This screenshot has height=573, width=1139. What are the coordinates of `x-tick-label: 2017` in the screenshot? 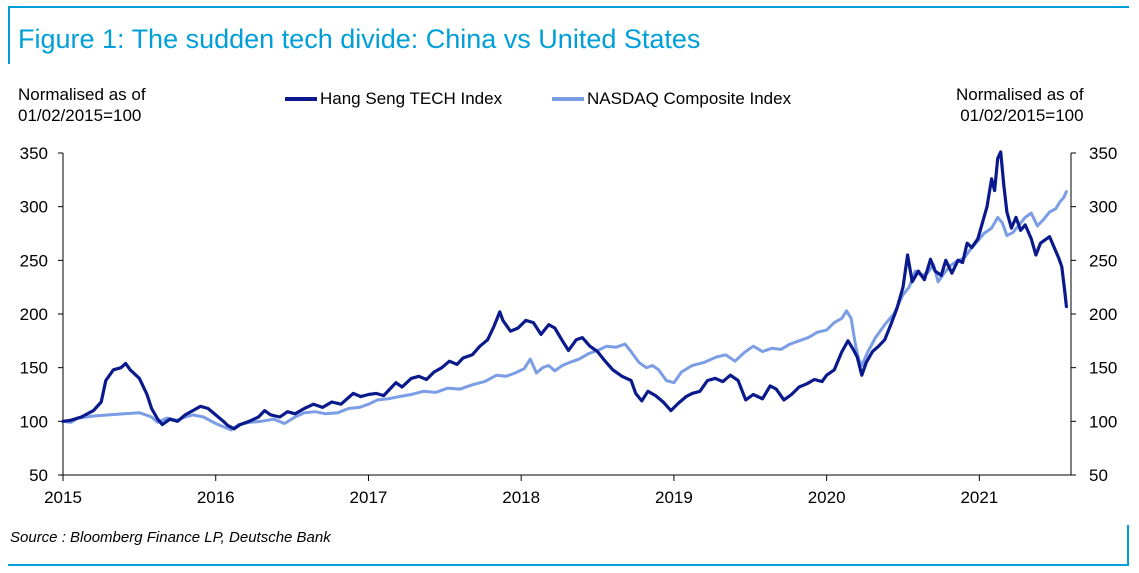 It's located at (369, 497).